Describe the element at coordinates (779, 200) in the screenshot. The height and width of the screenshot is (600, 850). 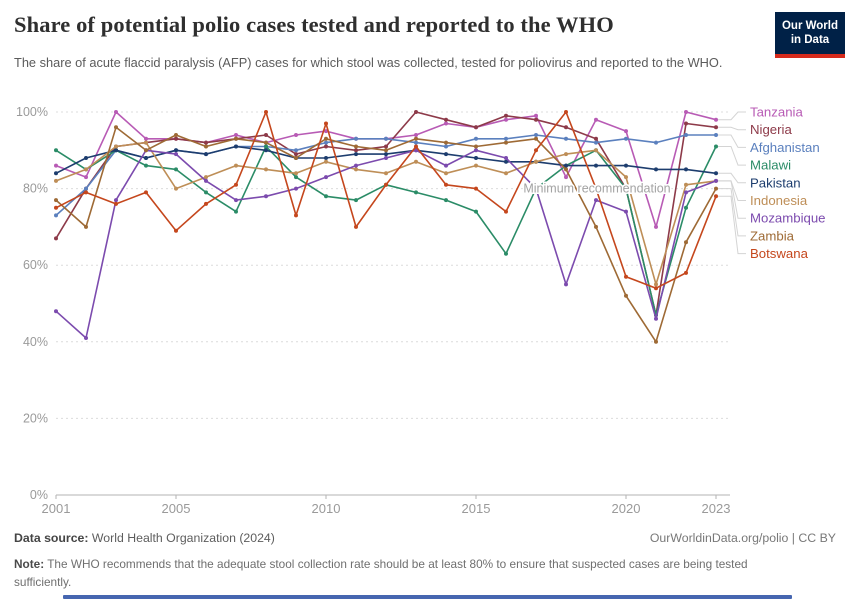
I see `legend-item-indonesia: Indonesia` at that location.